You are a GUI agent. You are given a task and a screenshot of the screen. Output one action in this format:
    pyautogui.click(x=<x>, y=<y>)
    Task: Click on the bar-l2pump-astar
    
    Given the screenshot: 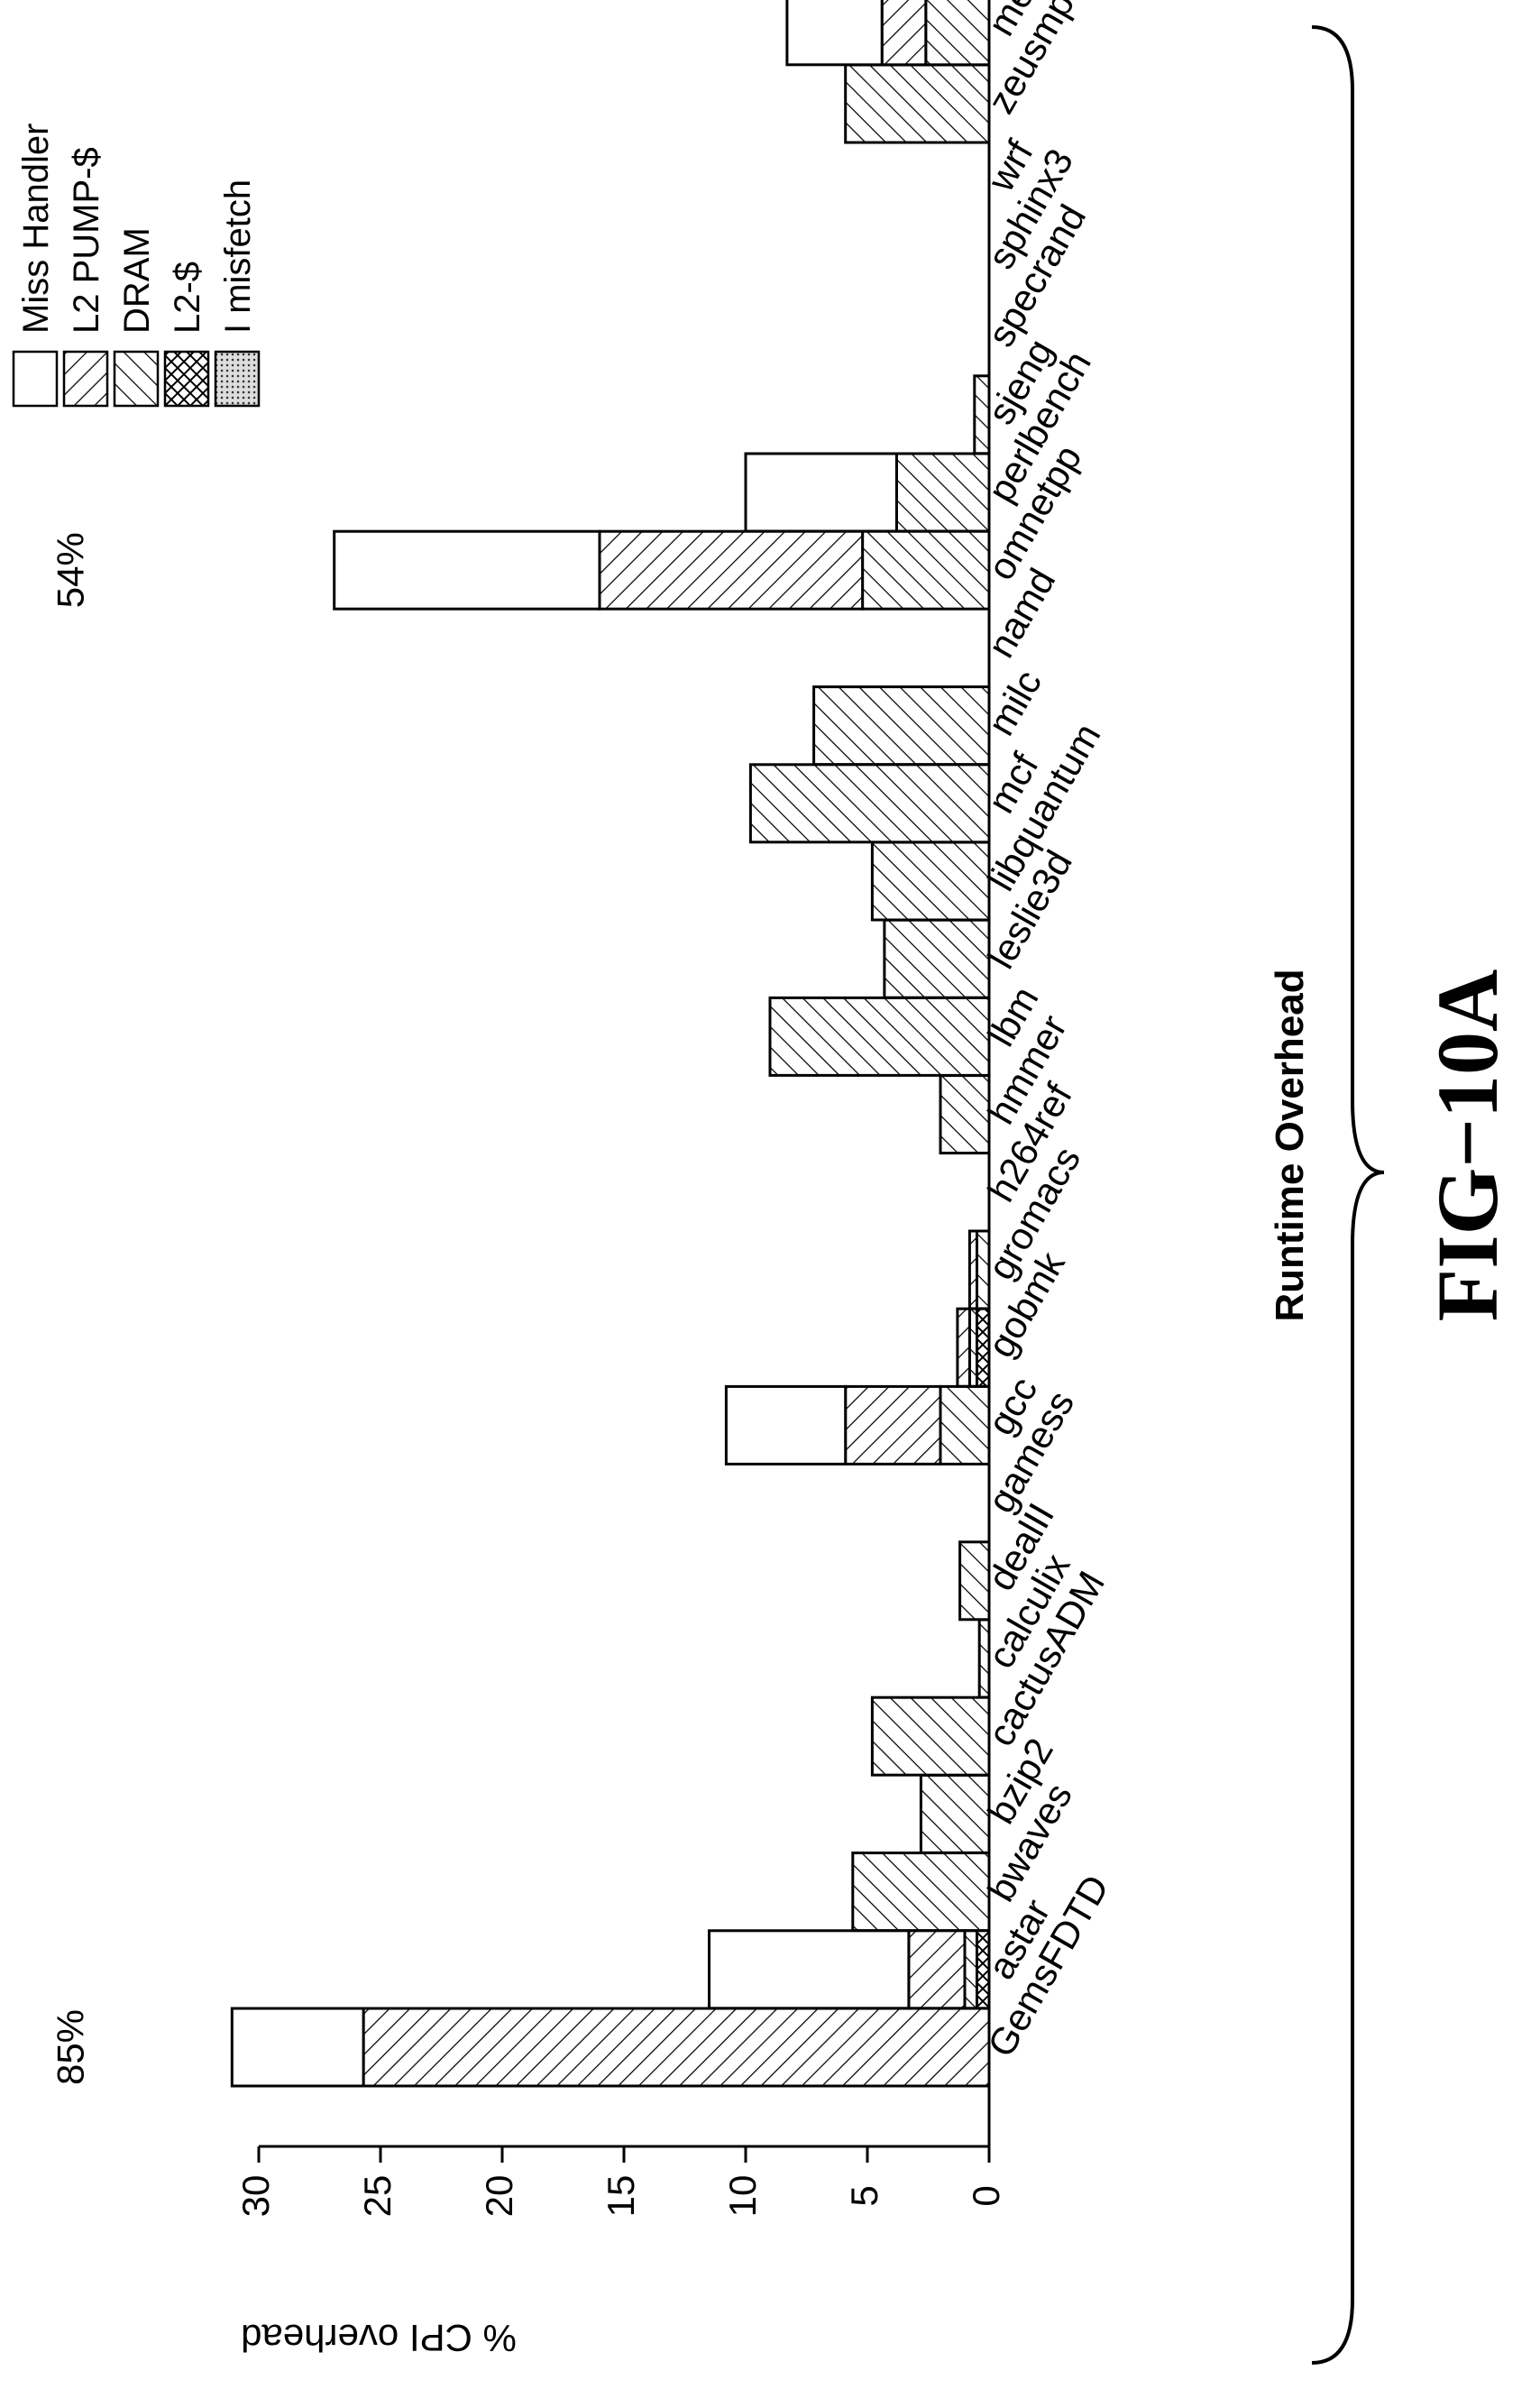 What is the action you would take?
    pyautogui.click(x=937, y=1969)
    